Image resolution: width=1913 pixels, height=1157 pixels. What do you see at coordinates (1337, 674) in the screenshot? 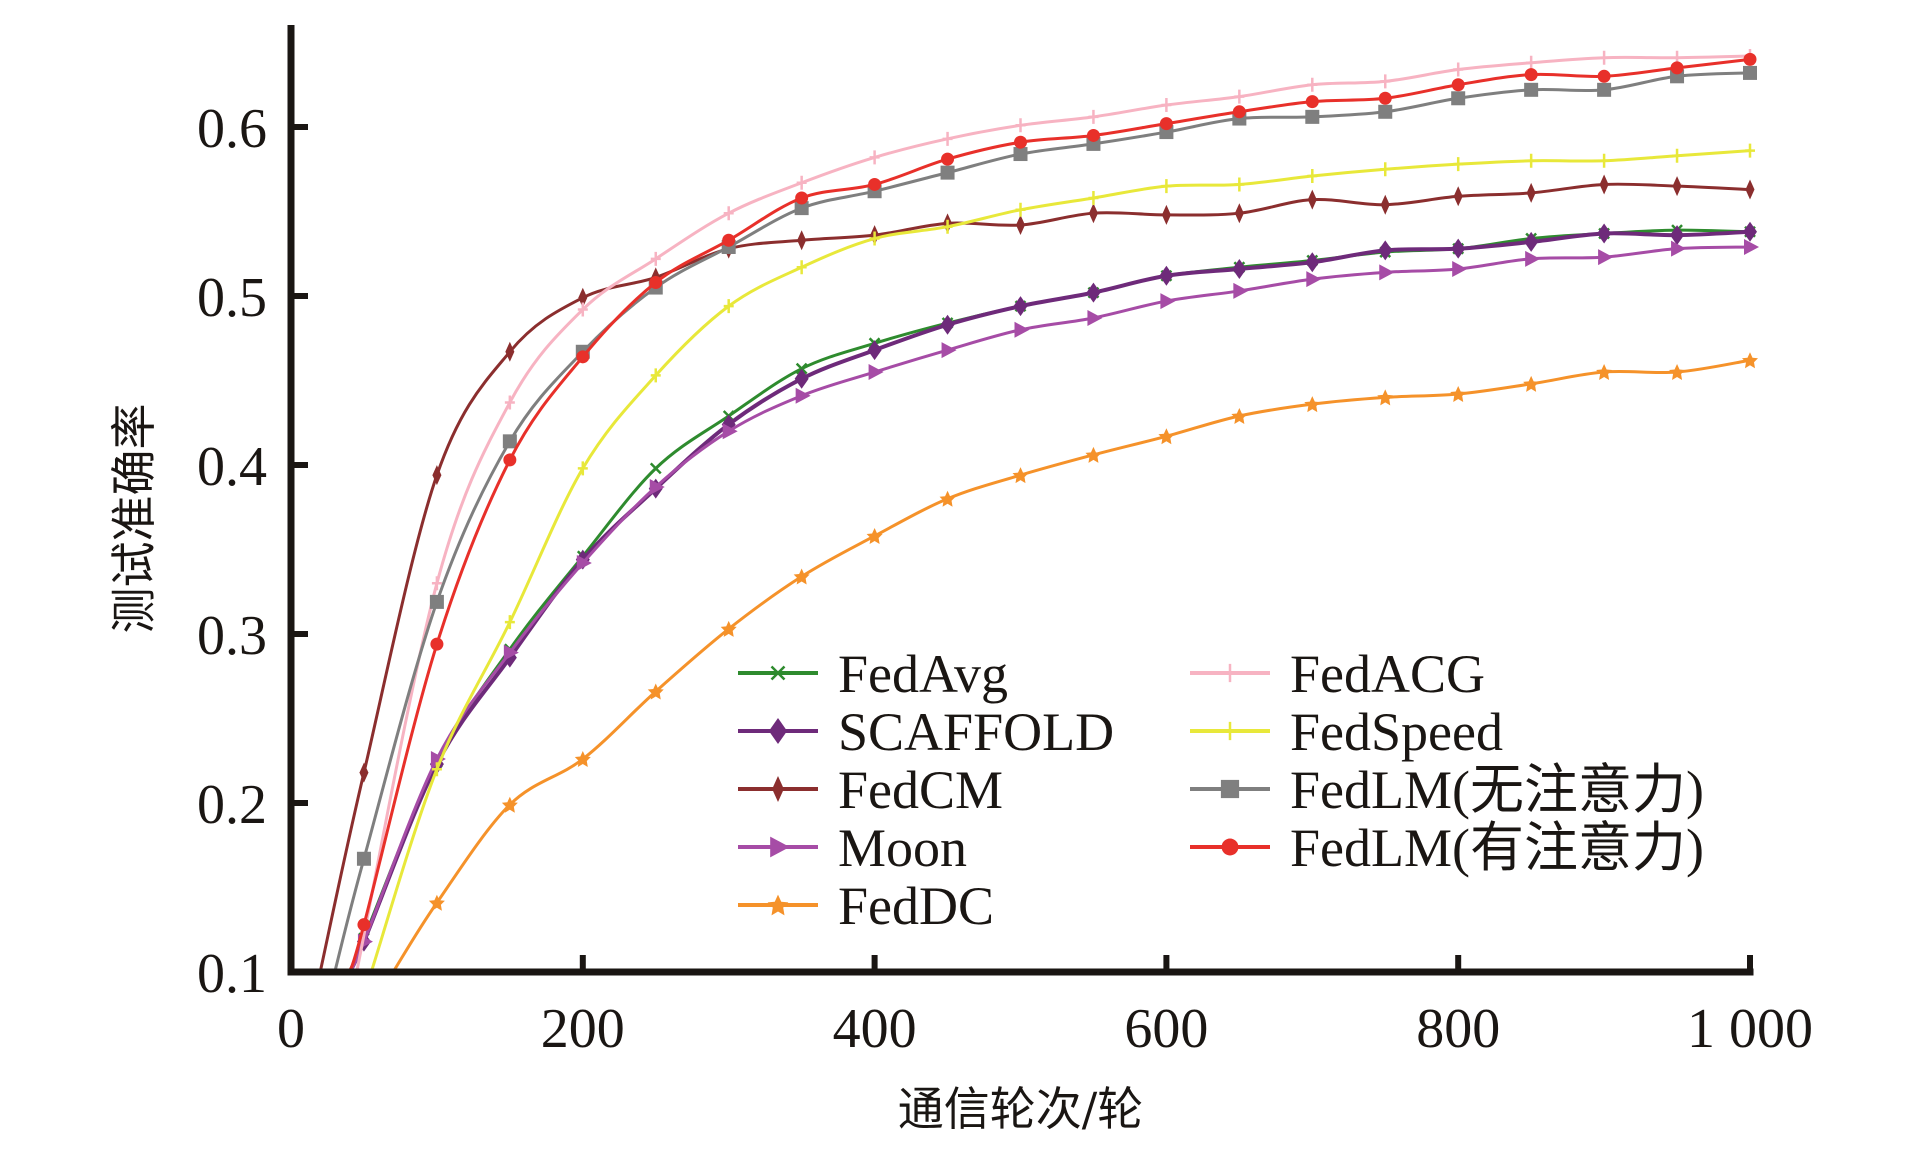
I see `legend-item: FedACG` at bounding box center [1337, 674].